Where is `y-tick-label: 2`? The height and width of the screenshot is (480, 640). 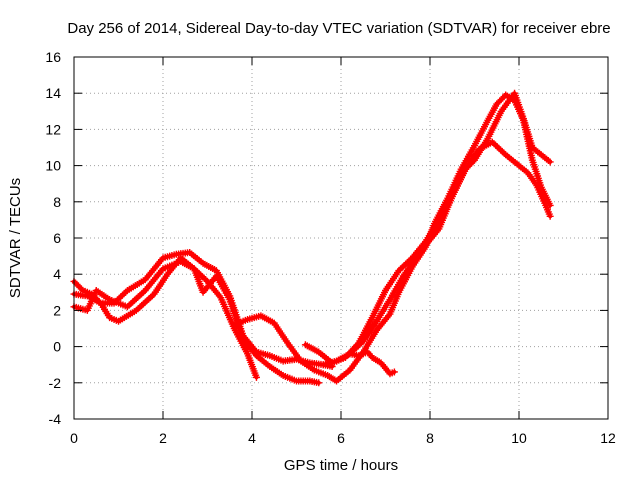 y-tick-label: 2 is located at coordinates (57, 310).